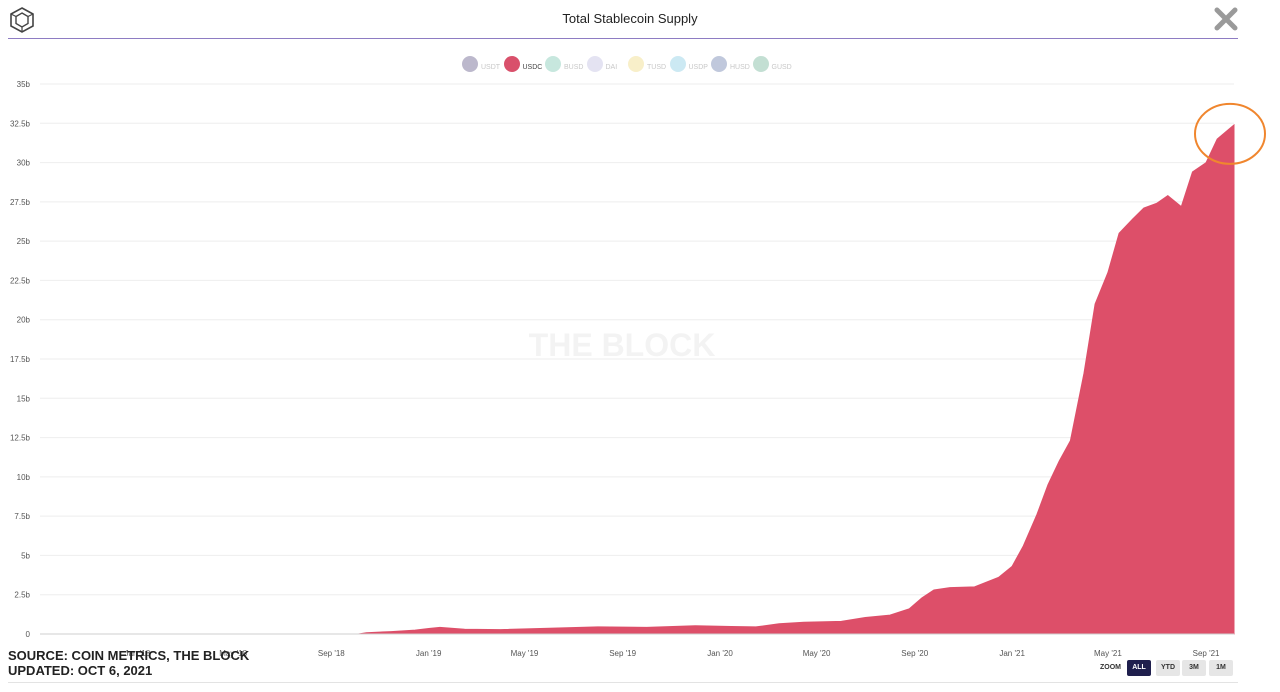 The image size is (1280, 692). What do you see at coordinates (740, 67) in the screenshot?
I see `legend-label: HUSD` at bounding box center [740, 67].